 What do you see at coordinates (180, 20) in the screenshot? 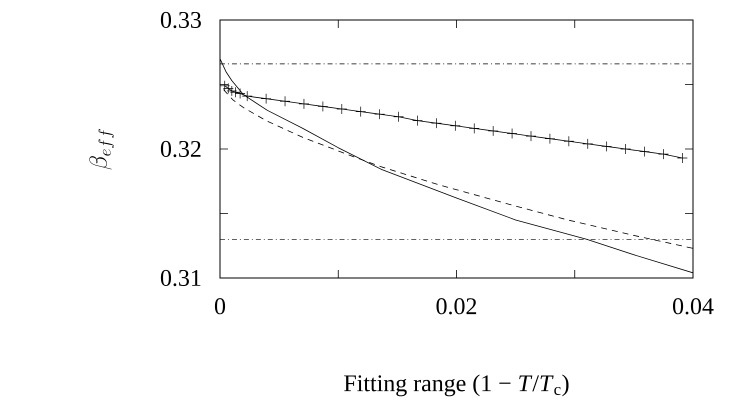
I see `y-tick-label: 0.33` at bounding box center [180, 20].